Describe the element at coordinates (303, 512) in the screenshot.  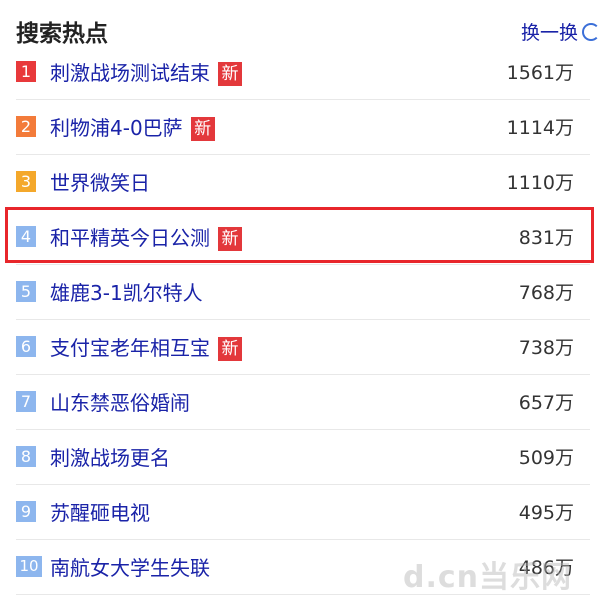
I see `list-item: 9 苏醒砸电视 495万` at that location.